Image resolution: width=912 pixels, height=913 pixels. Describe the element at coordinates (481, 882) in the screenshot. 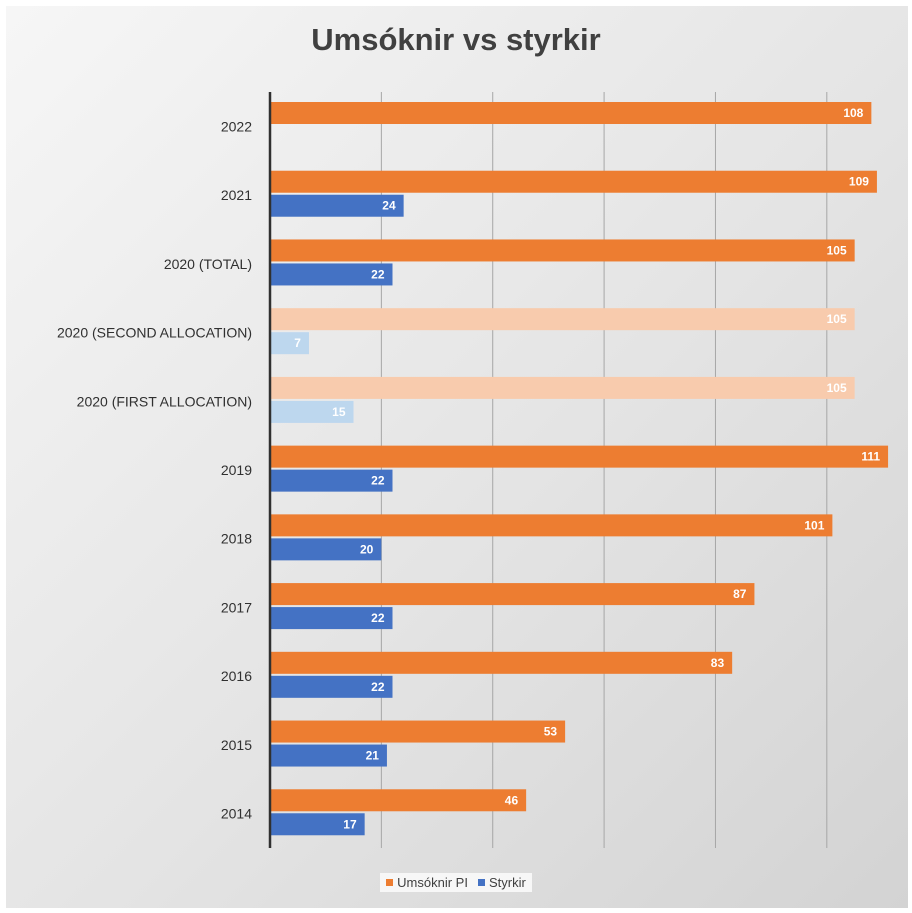

I see `legend-swatch-grants` at that location.